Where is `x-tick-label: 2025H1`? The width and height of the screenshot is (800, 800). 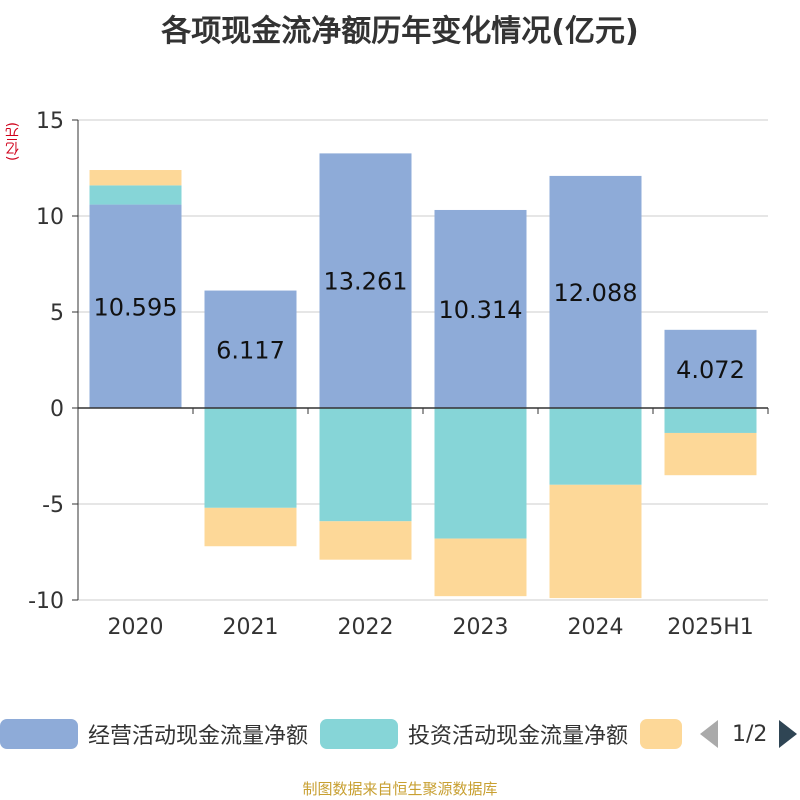 x-tick-label: 2025H1 is located at coordinates (710, 627).